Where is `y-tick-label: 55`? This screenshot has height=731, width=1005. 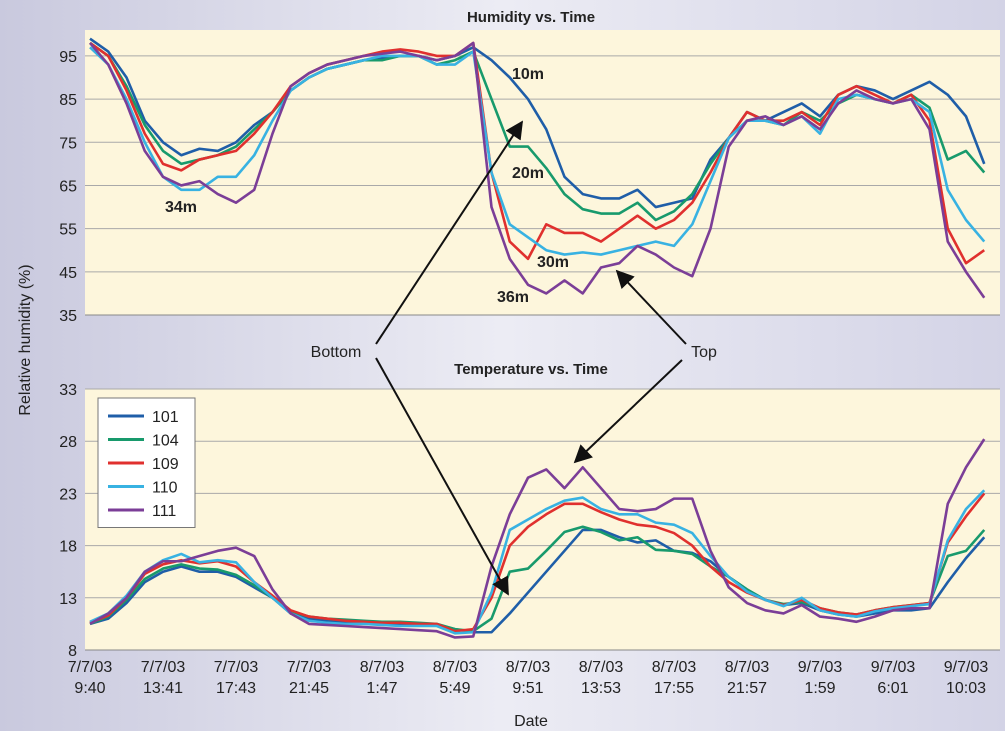 y-tick-label: 55 is located at coordinates (68, 230).